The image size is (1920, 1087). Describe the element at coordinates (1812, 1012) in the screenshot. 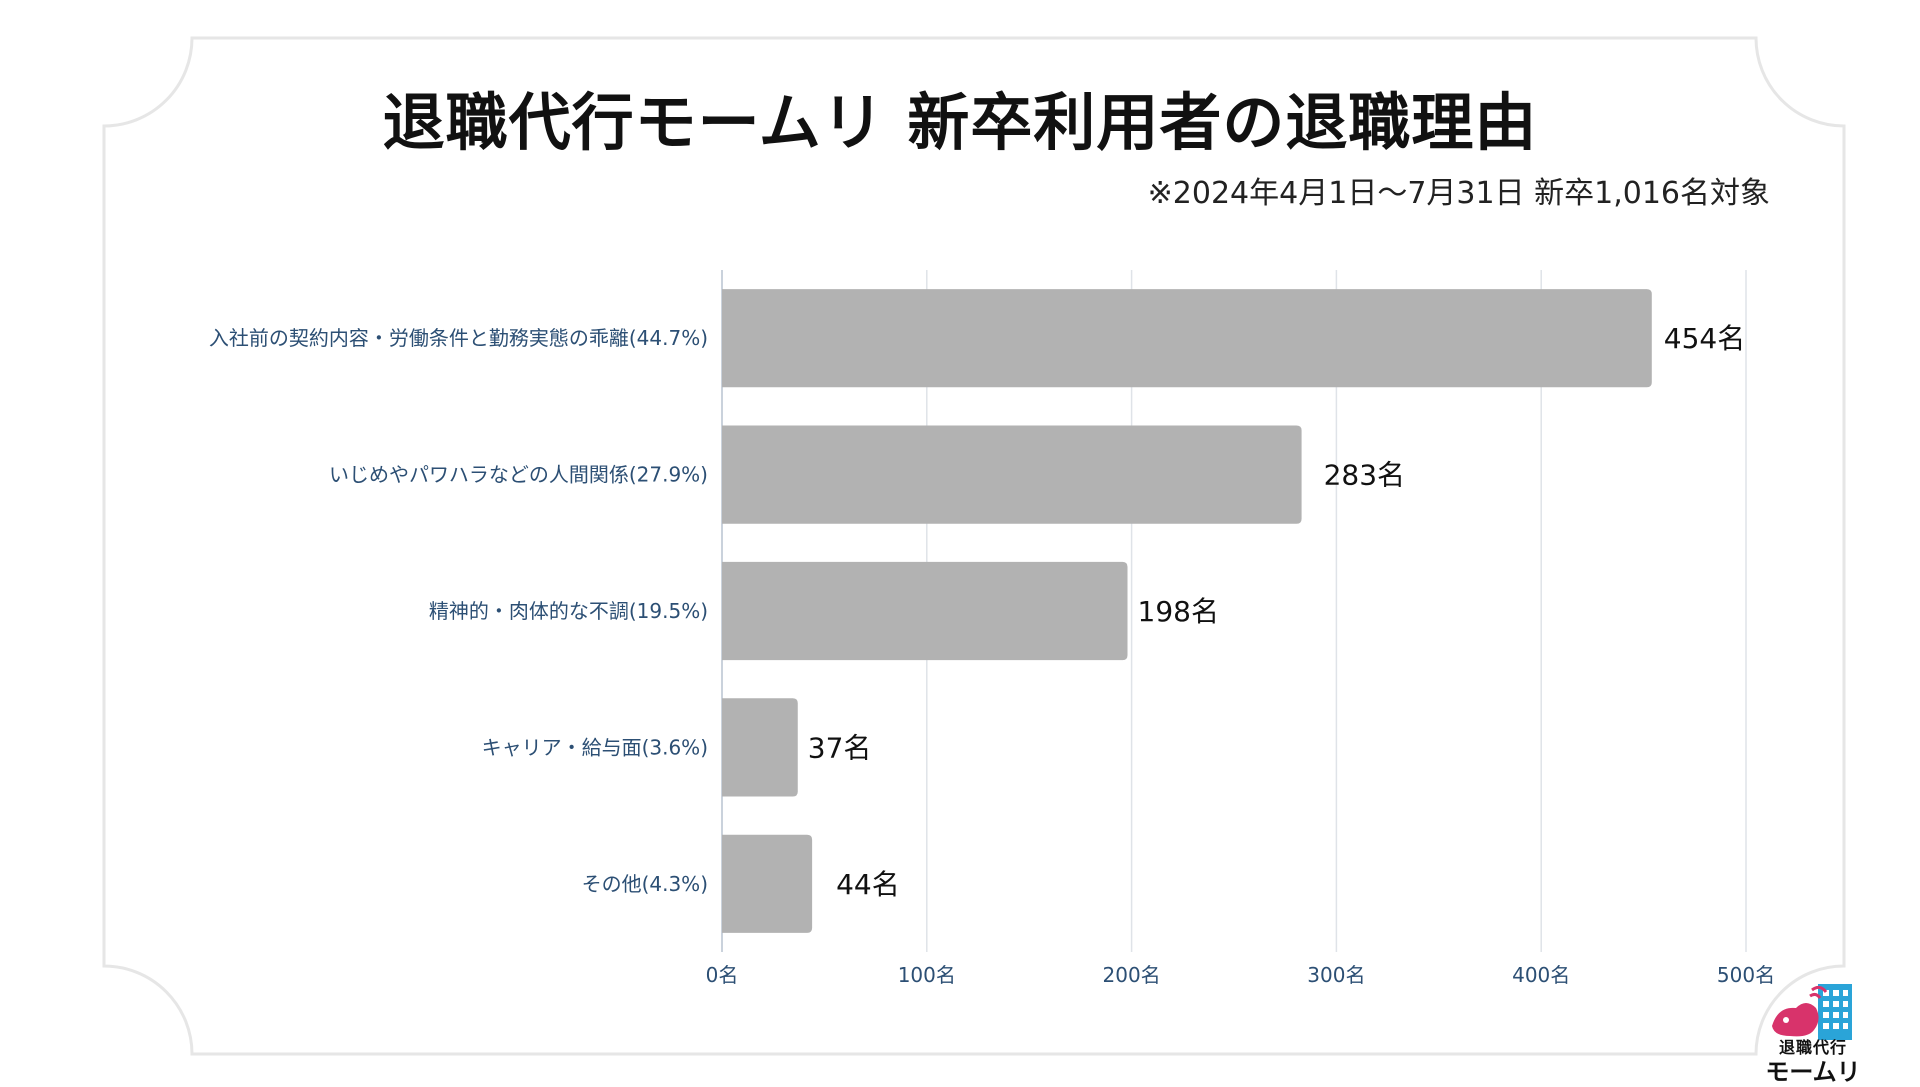

I see `momuri-logo-icon` at that location.